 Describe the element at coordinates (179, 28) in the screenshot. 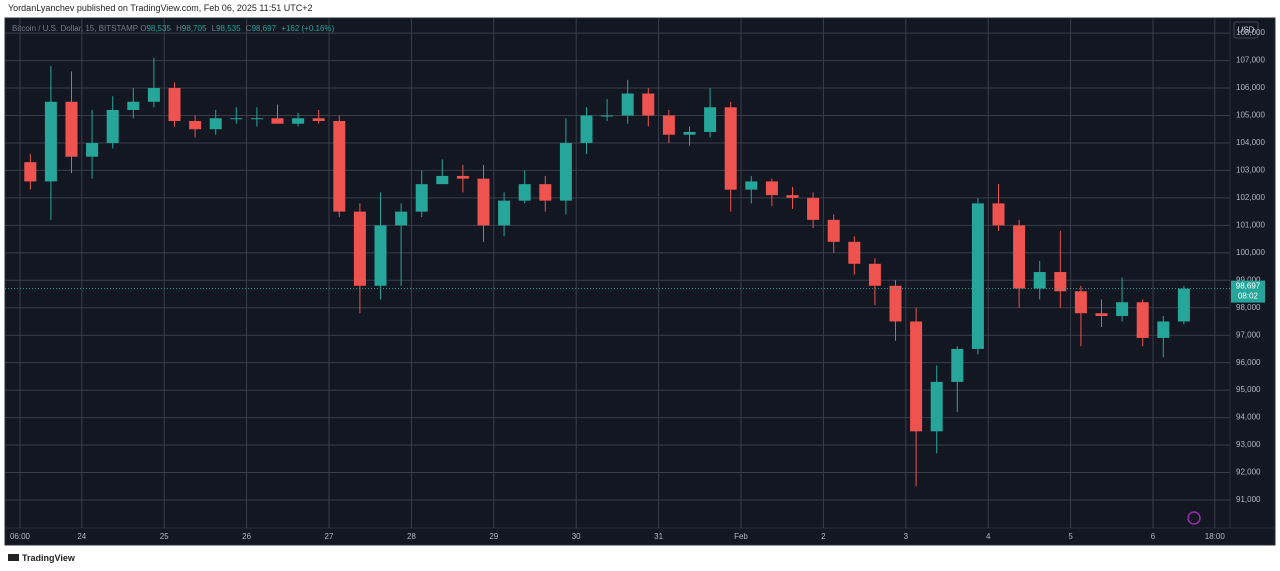

I see `ohlc-label: H` at that location.